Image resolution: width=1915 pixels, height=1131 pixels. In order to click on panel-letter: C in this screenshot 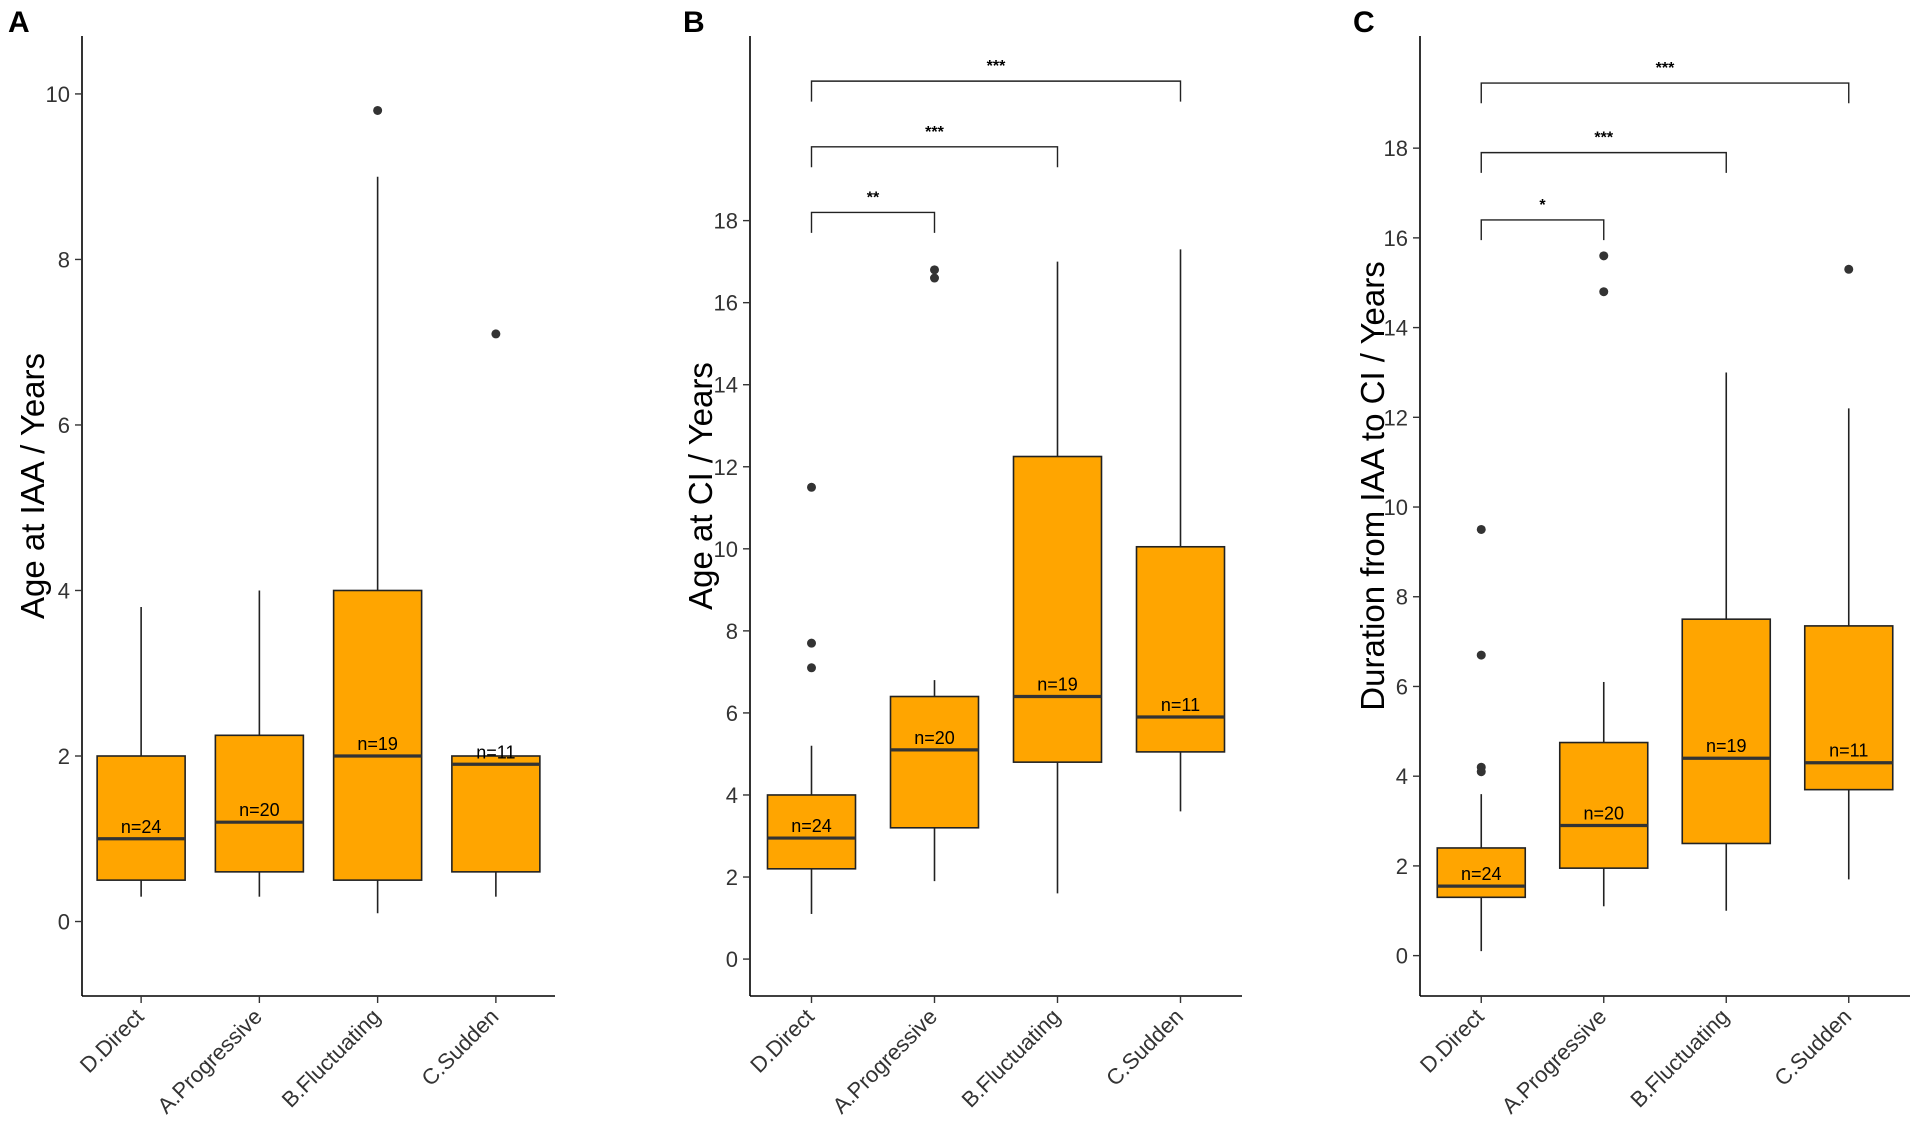, I will do `click(1364, 22)`.